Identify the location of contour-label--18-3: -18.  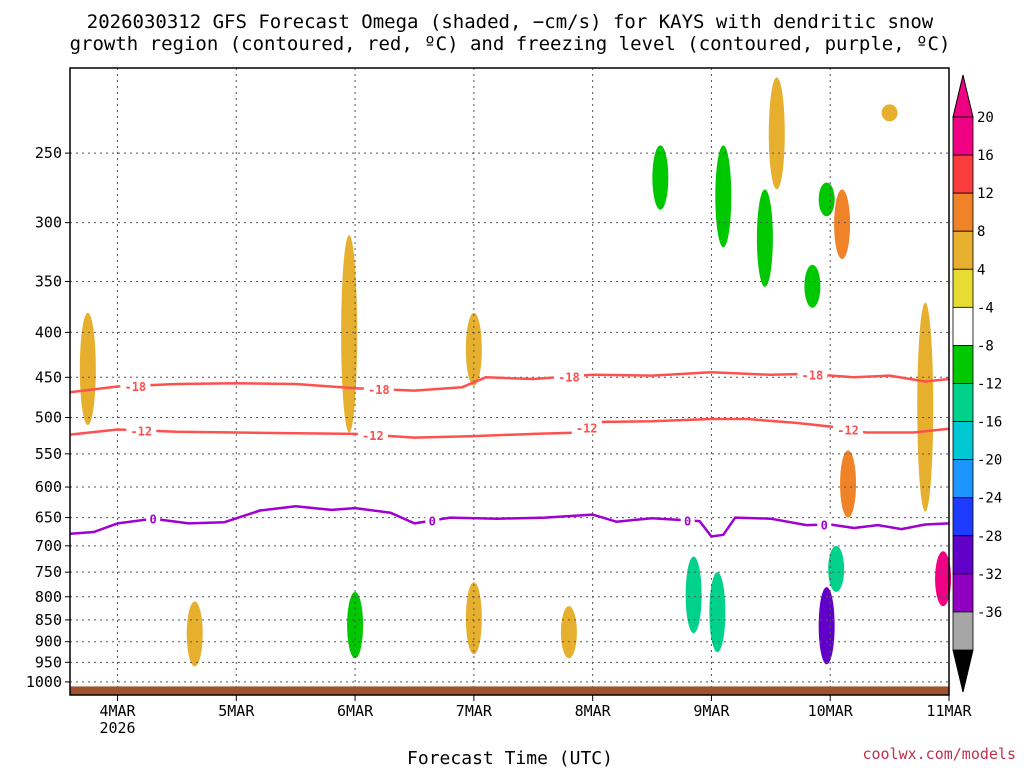
(813, 375).